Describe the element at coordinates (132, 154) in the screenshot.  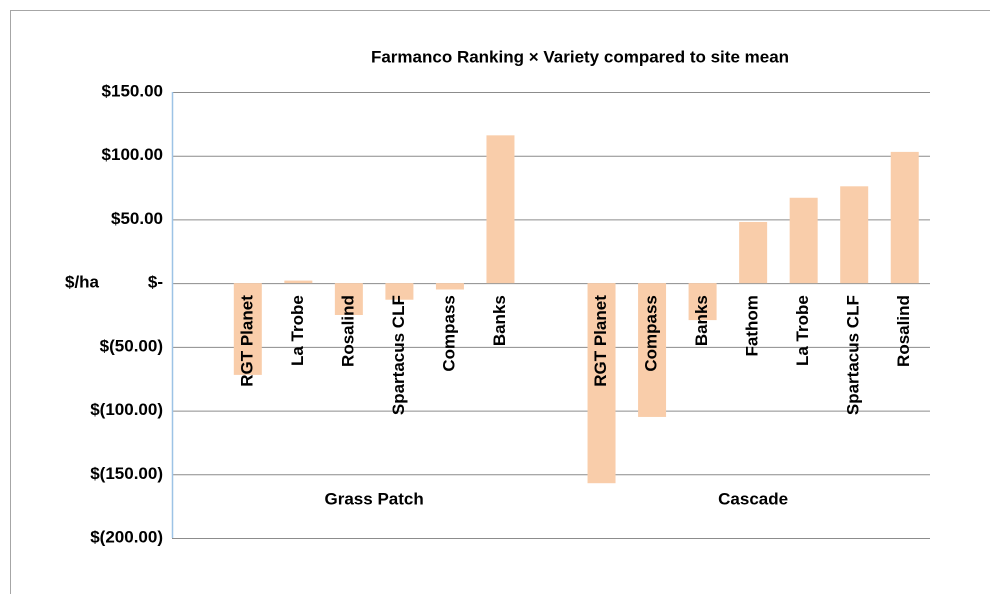
I see `y-tick-label: $100.00` at that location.